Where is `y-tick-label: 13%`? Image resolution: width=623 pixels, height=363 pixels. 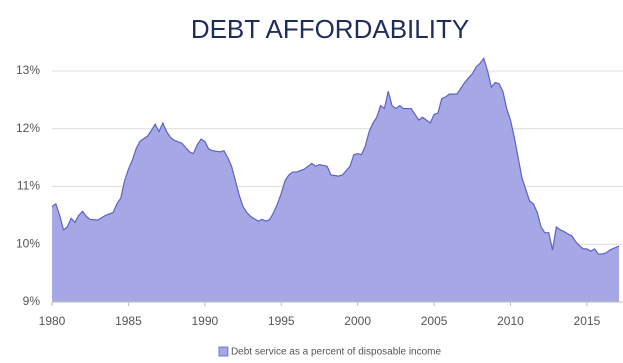 y-tick-label: 13% is located at coordinates (28, 70).